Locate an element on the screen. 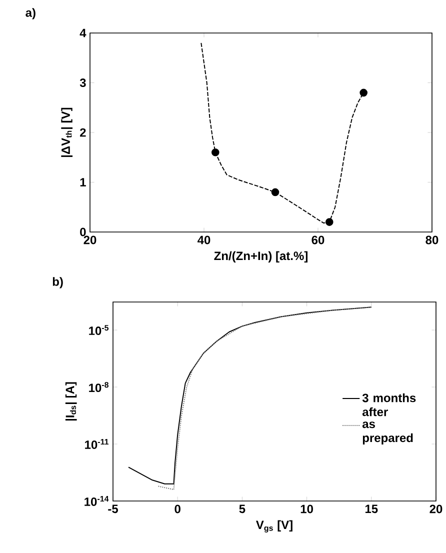 This screenshot has height=553, width=446. y-axis-title: |ΔV$_{th}$| [V] is located at coordinates (67, 132).